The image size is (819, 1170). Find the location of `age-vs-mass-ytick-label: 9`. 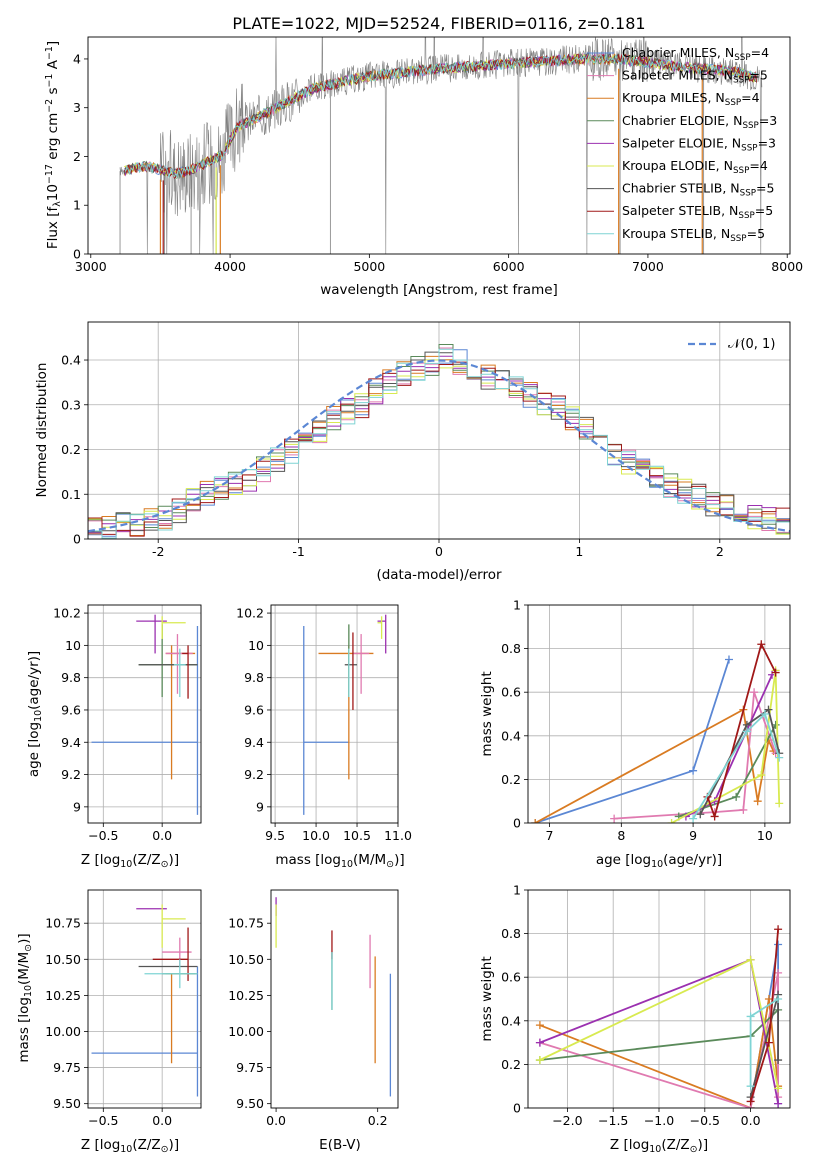

age-vs-mass-ytick-label: 9 is located at coordinates (260, 806).